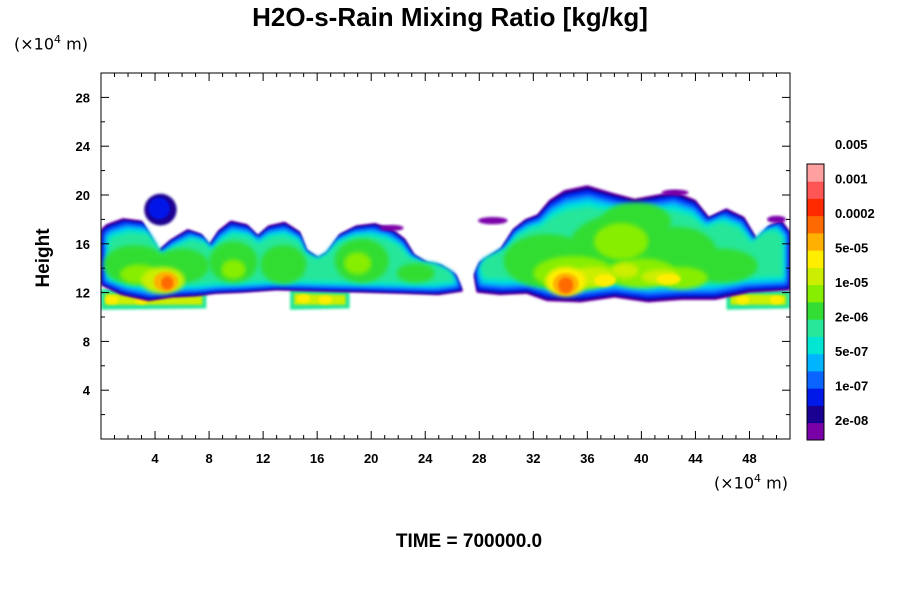 Image resolution: width=900 pixels, height=600 pixels. I want to click on x-tick-label: 4, so click(155, 458).